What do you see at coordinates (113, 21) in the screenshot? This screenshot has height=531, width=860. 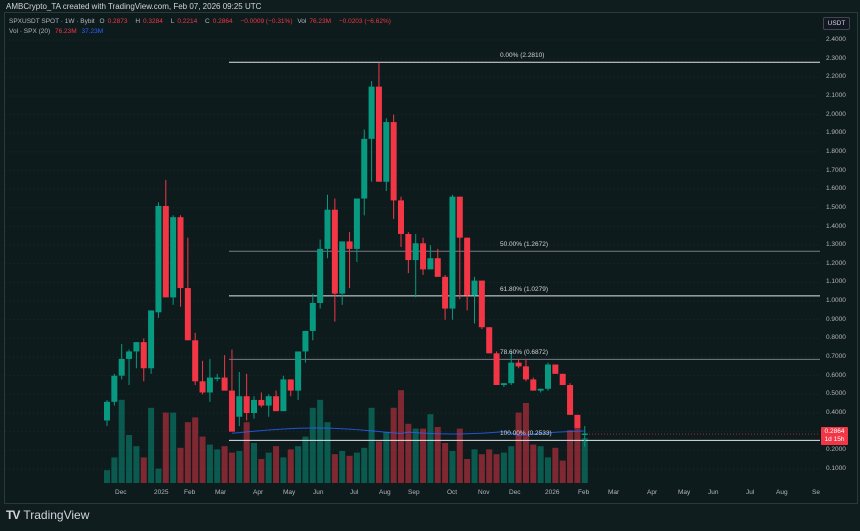 I see `open-value: O 0.2873` at bounding box center [113, 21].